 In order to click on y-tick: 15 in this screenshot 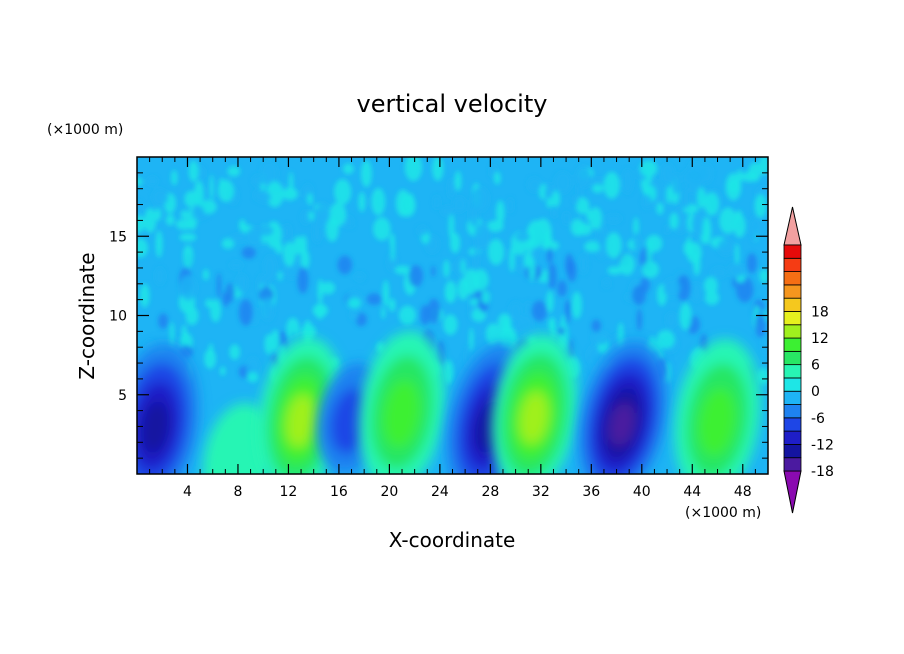, I will do `click(438, 237)`.